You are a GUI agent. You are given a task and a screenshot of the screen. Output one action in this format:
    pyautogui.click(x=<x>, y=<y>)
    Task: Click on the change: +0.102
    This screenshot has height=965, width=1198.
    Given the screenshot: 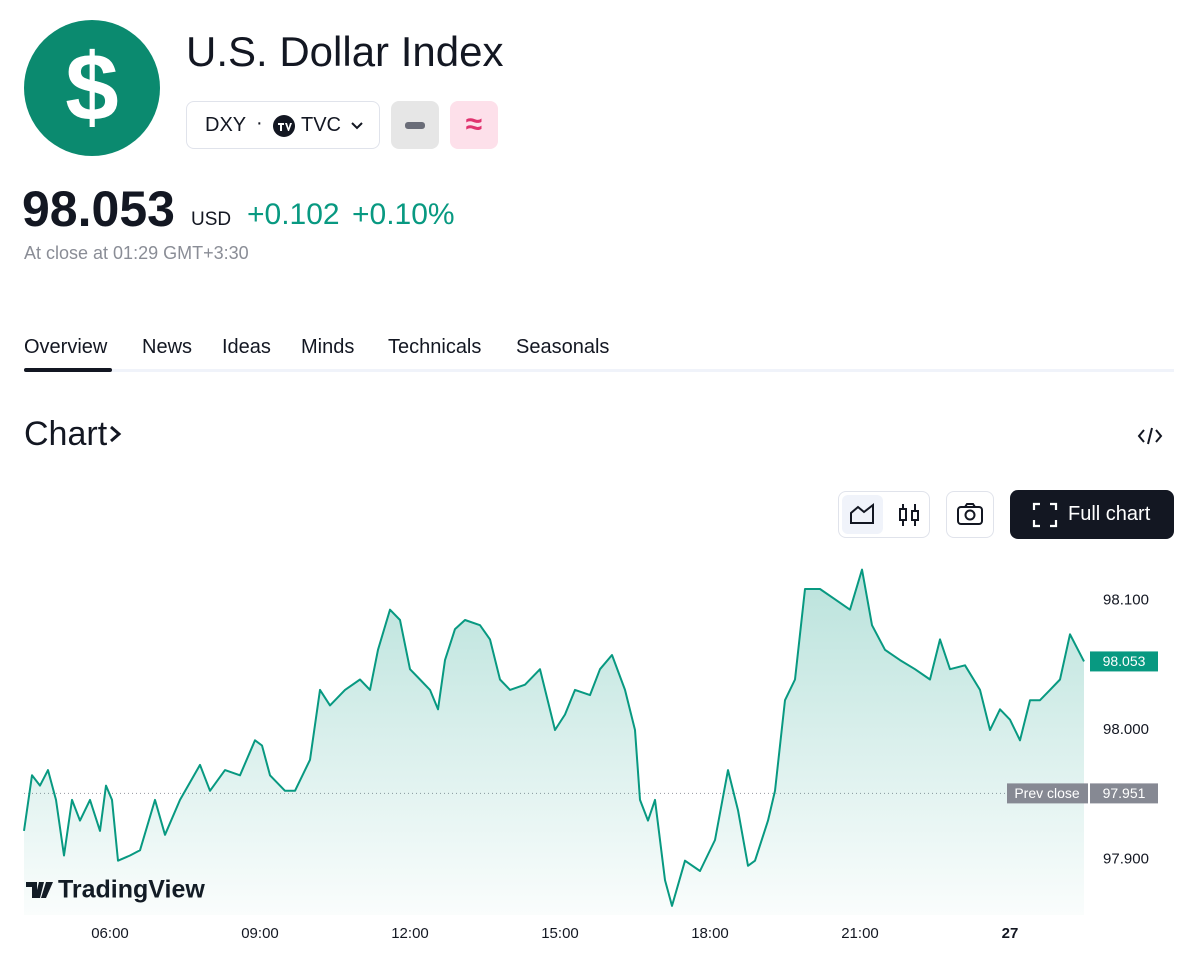 What is the action you would take?
    pyautogui.click(x=293, y=214)
    